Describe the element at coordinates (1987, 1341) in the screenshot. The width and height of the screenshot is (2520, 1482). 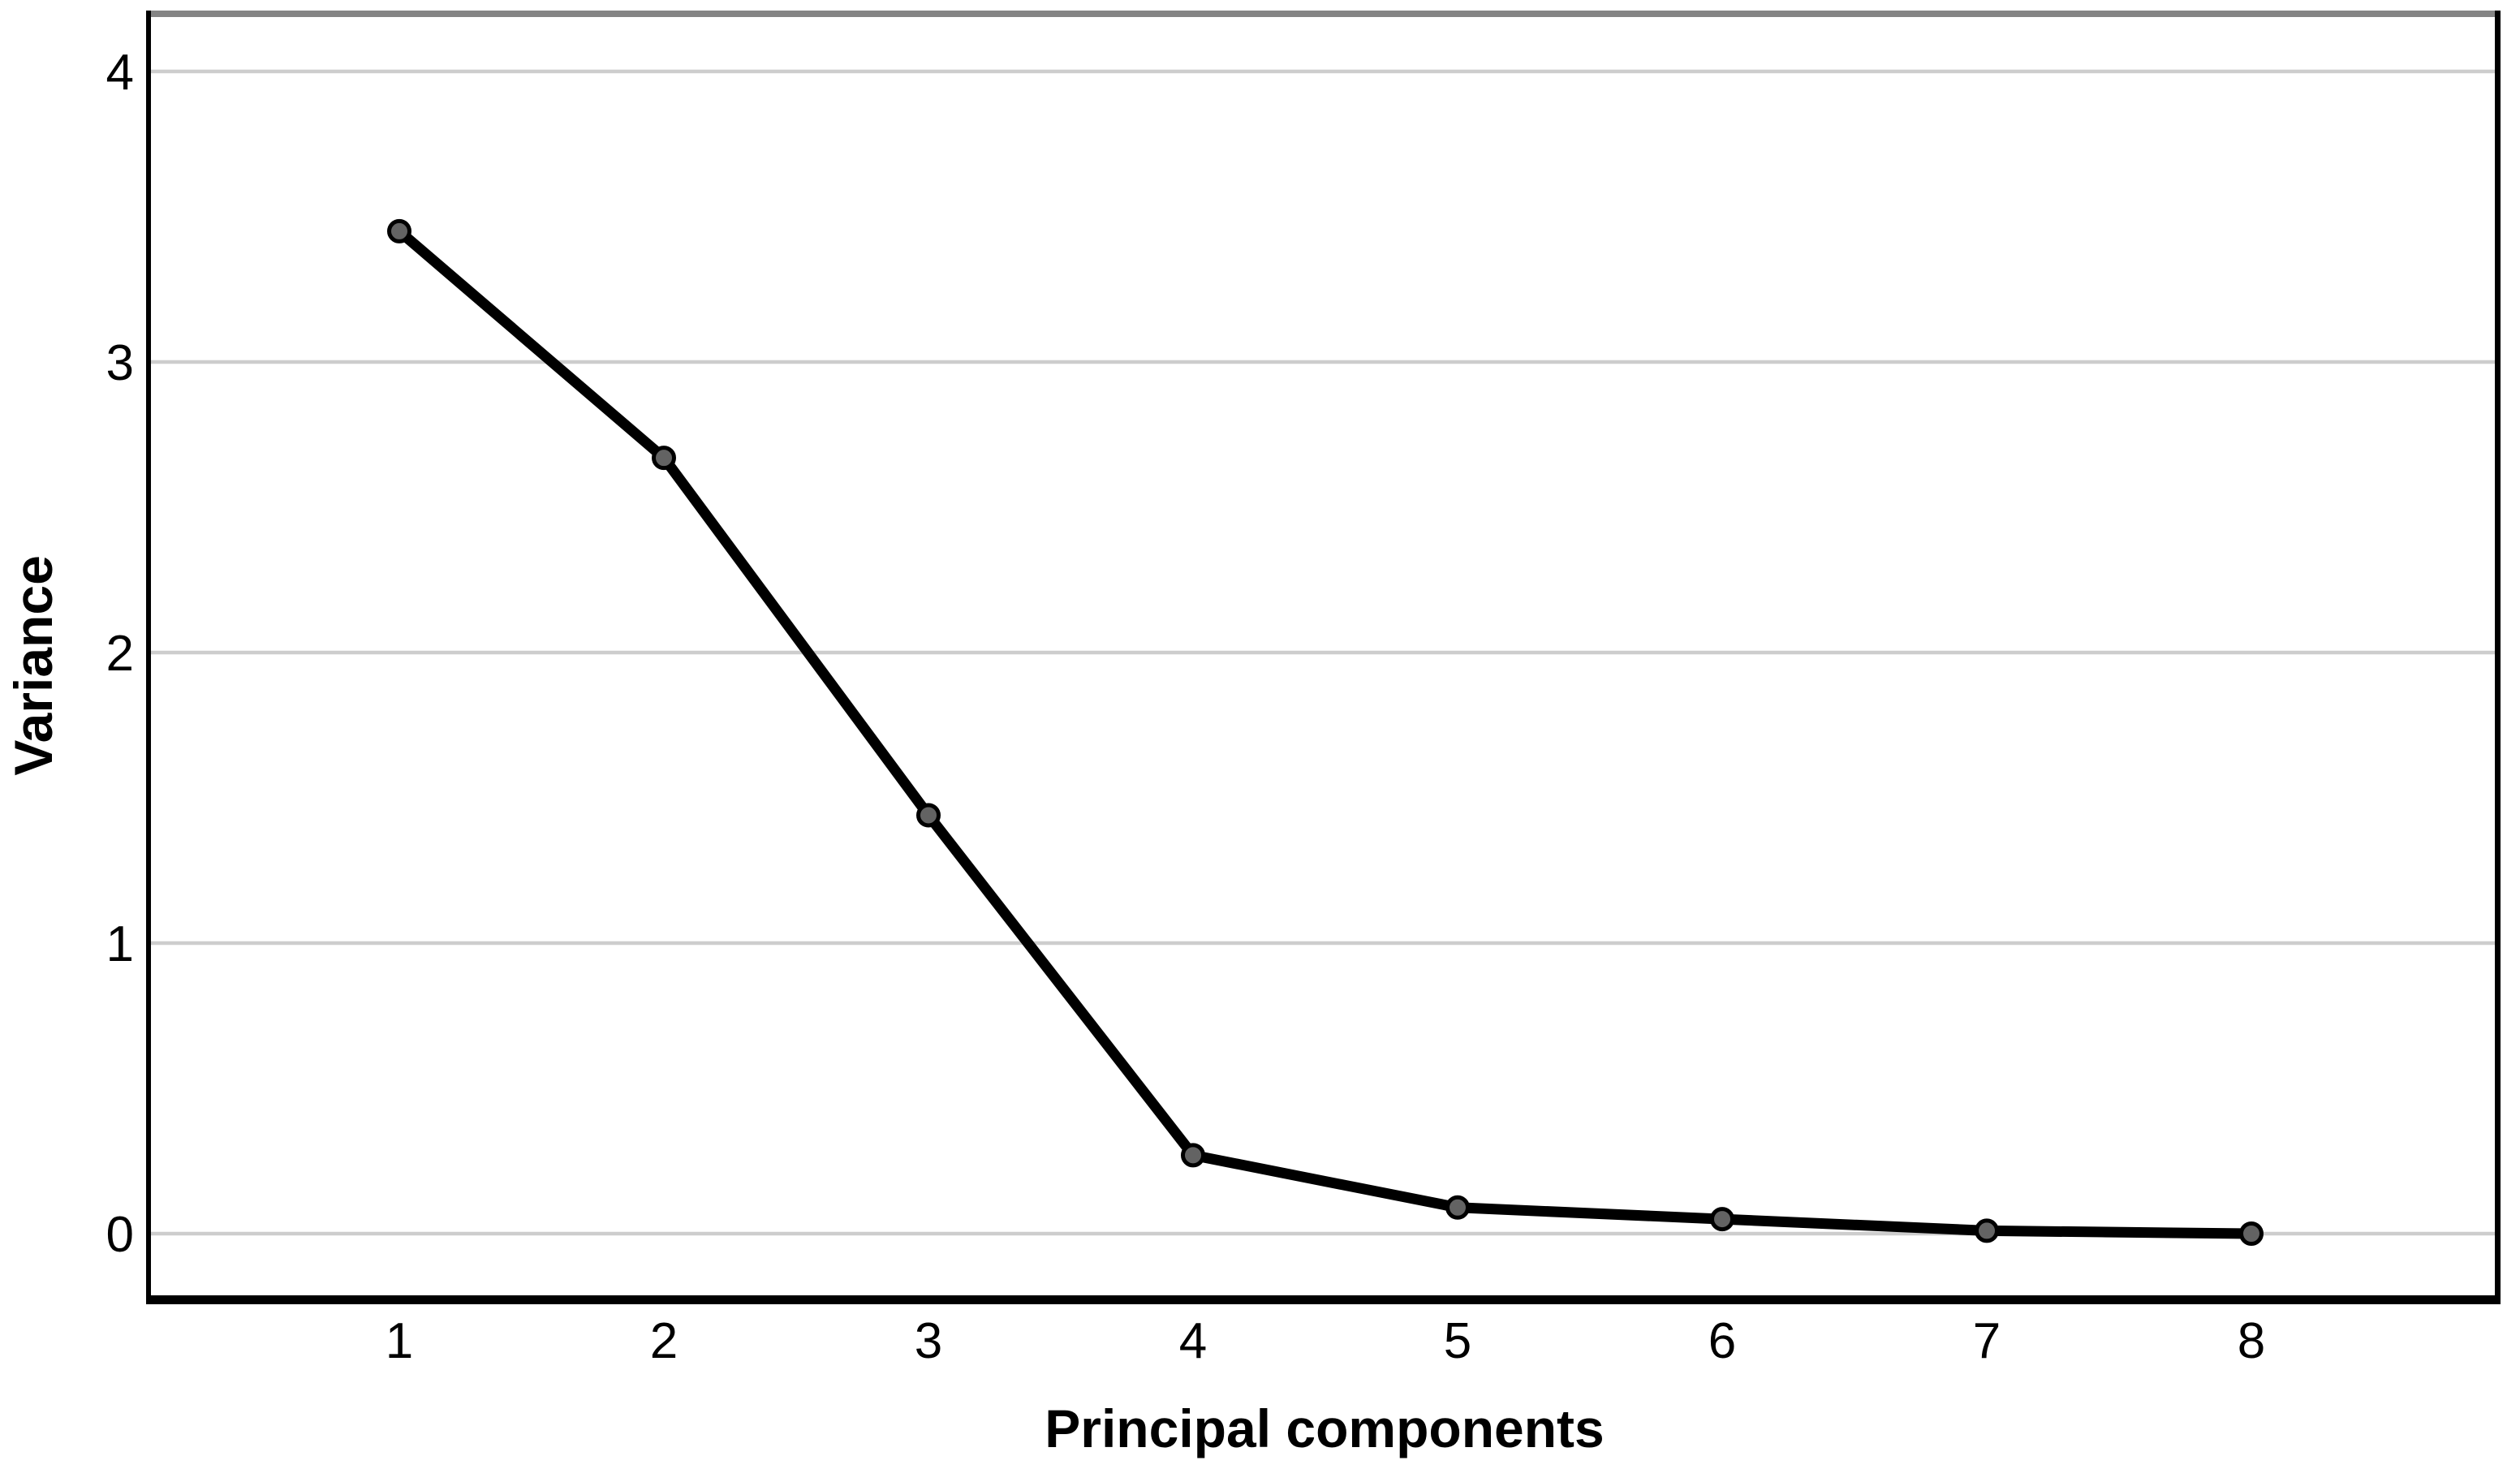
I see `x-tick-label-7: 7` at that location.